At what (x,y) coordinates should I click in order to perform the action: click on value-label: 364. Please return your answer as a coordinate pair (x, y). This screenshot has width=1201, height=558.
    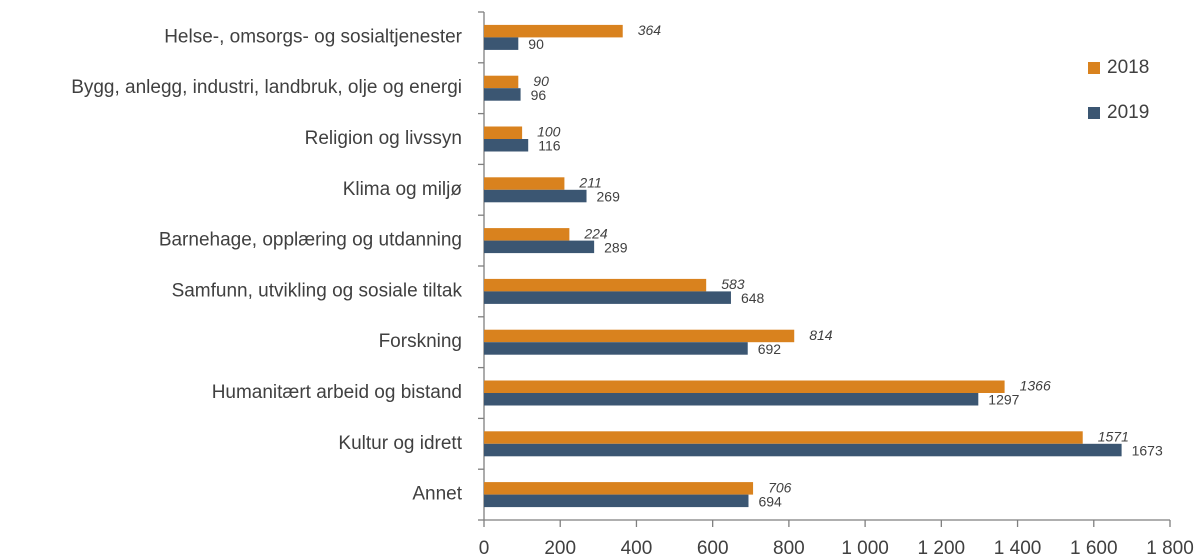
    Looking at the image, I should click on (650, 30).